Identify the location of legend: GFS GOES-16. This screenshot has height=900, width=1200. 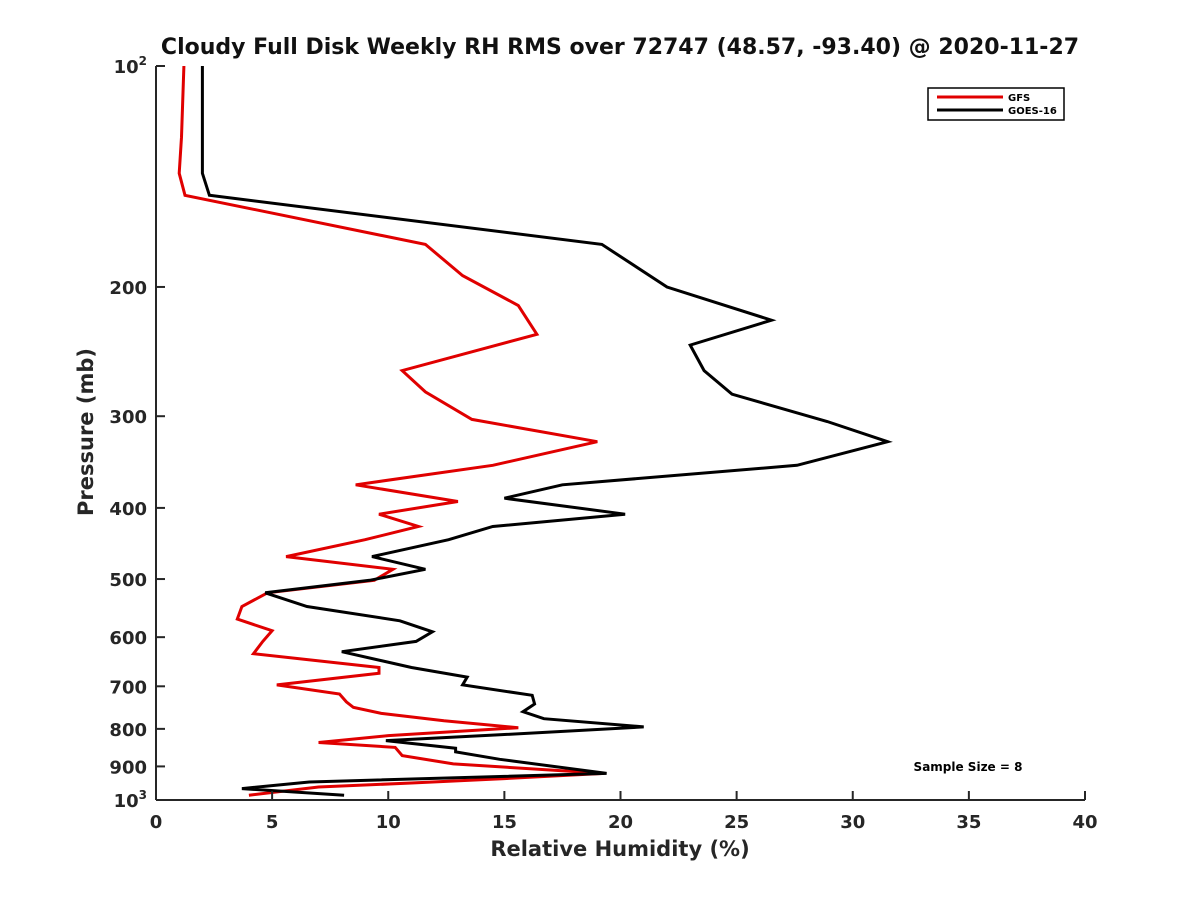
(996, 104).